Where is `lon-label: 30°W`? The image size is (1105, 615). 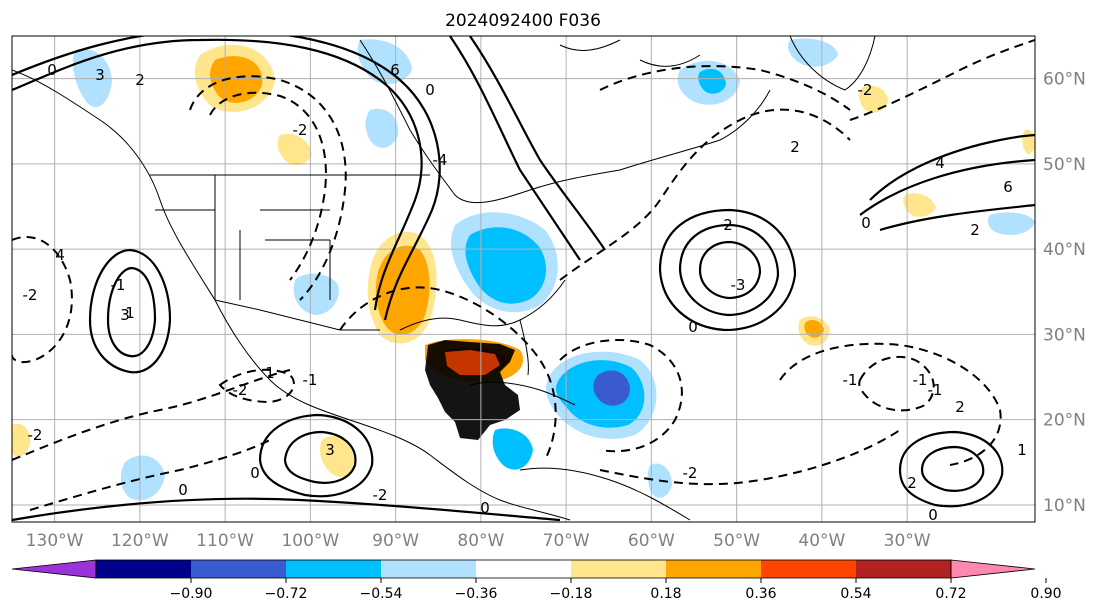
lon-label: 30°W is located at coordinates (907, 541).